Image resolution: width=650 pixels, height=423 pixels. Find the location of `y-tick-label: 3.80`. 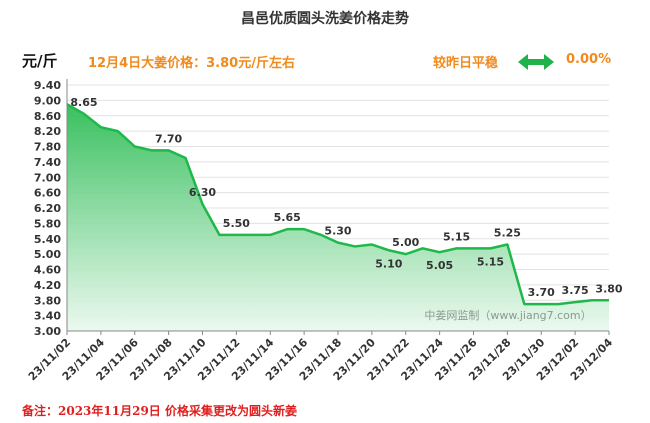

y-tick-label: 3.80 is located at coordinates (47, 300).